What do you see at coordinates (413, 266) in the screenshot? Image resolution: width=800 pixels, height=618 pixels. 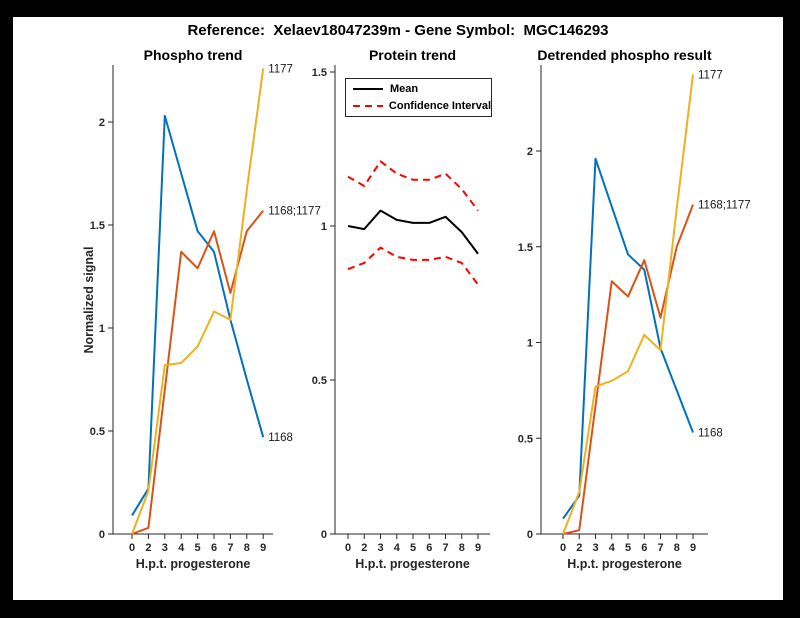 I see `series-line-confidence-interval-lower` at bounding box center [413, 266].